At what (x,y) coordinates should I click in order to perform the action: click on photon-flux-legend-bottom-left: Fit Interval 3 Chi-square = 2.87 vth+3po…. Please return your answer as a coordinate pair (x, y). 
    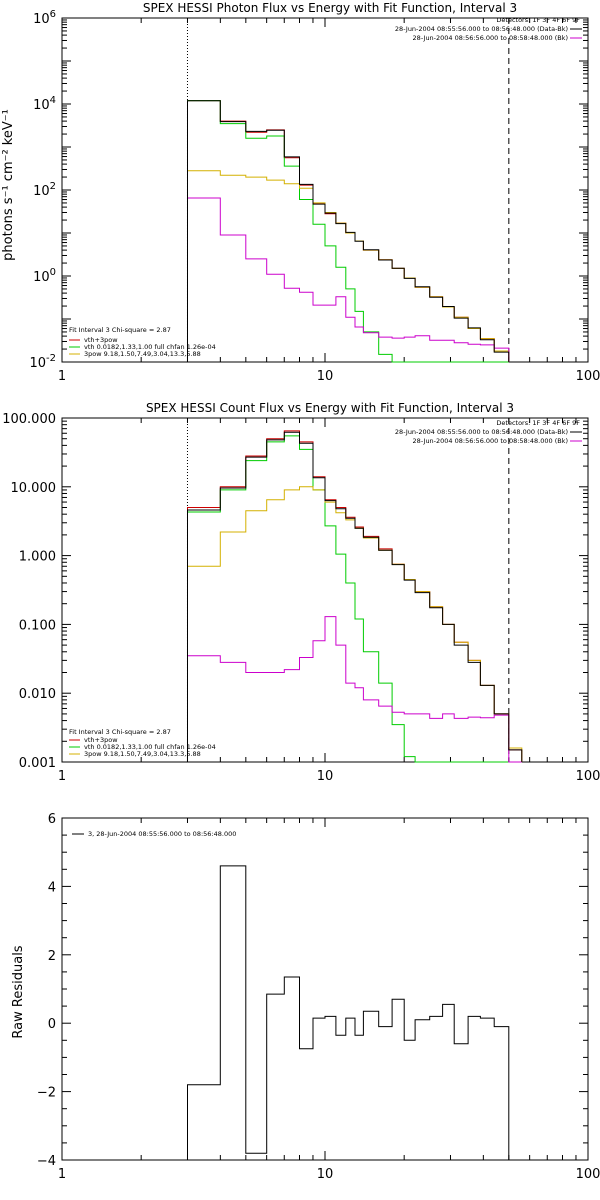
    Looking at the image, I should click on (142, 342).